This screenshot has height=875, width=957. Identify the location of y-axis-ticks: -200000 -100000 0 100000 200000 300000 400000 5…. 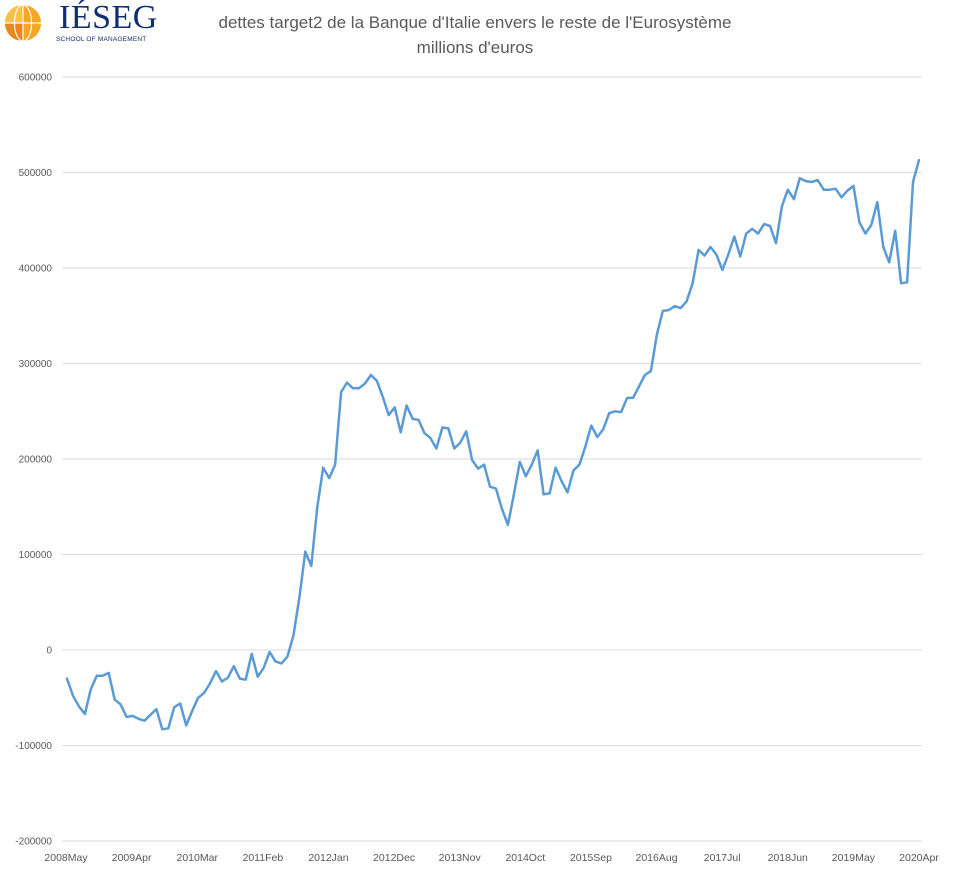
(33, 460).